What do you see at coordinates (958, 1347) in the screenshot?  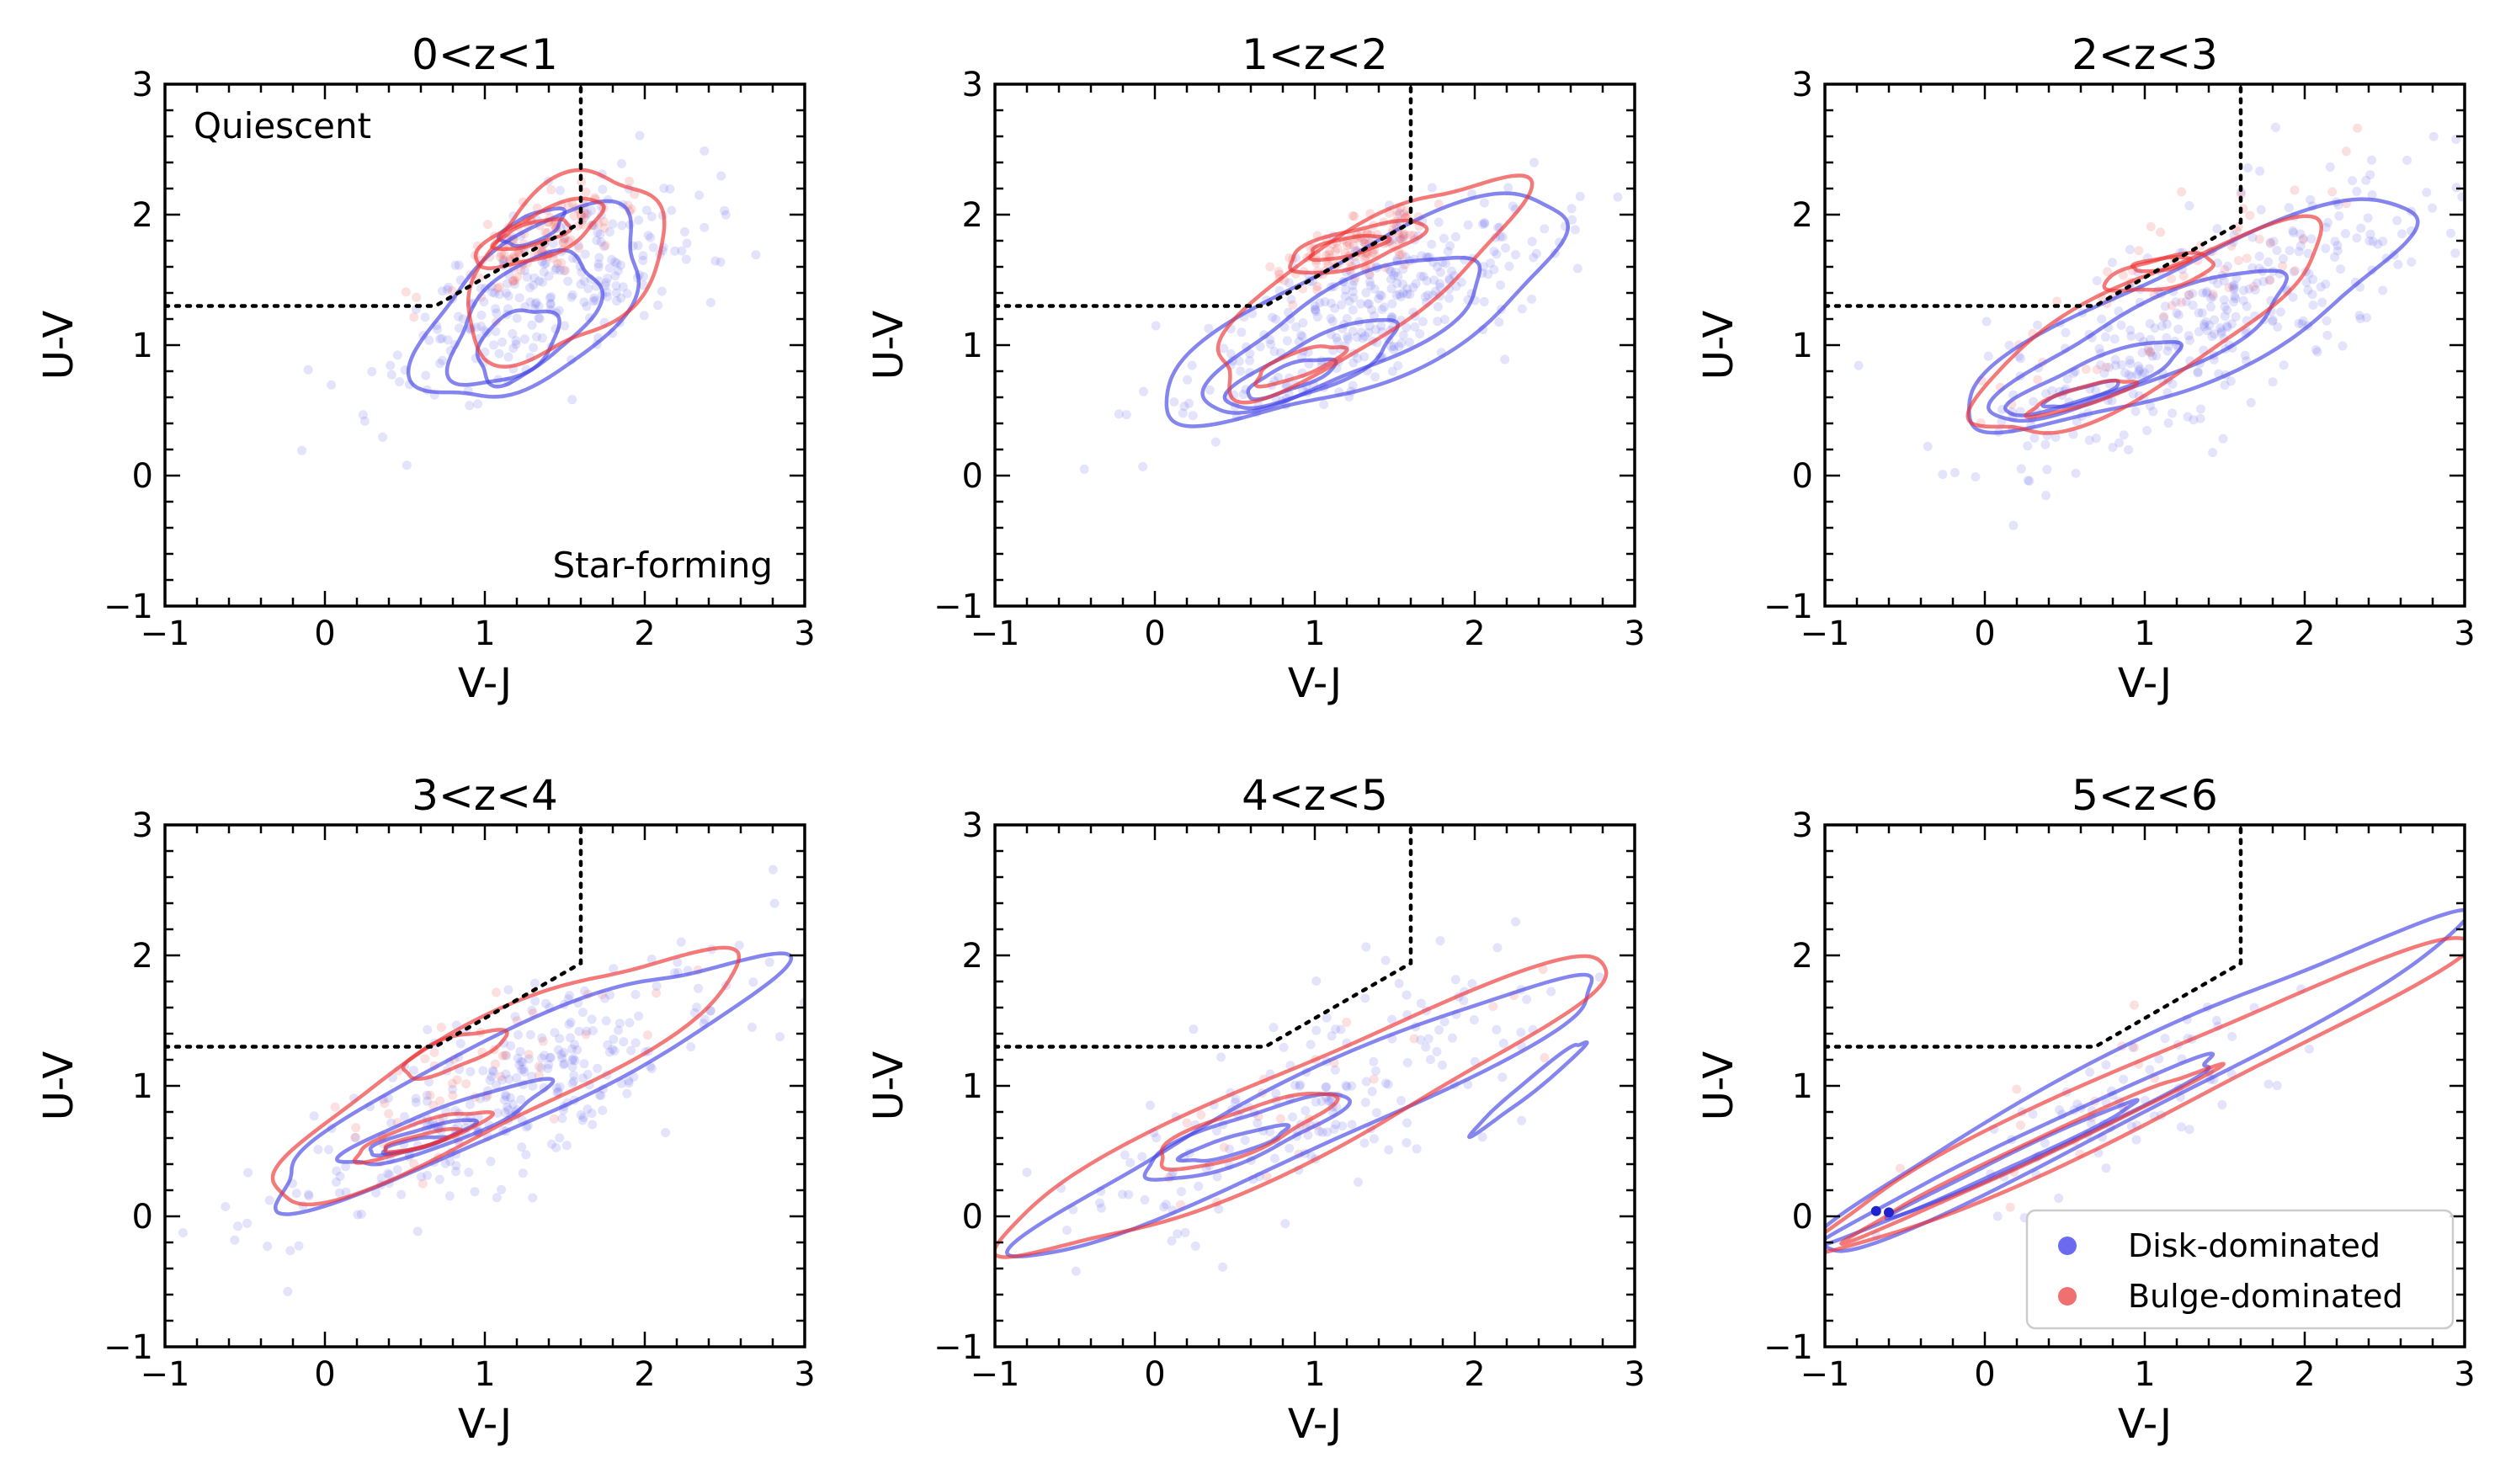 I see `y-tick-label: −1` at bounding box center [958, 1347].